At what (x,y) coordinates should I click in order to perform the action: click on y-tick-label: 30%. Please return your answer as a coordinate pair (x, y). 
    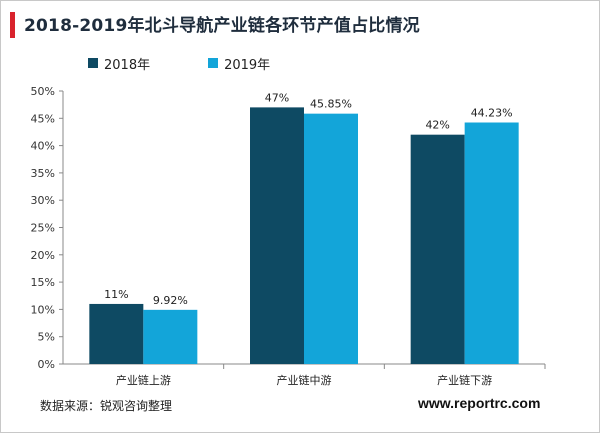
    Looking at the image, I should click on (43, 200).